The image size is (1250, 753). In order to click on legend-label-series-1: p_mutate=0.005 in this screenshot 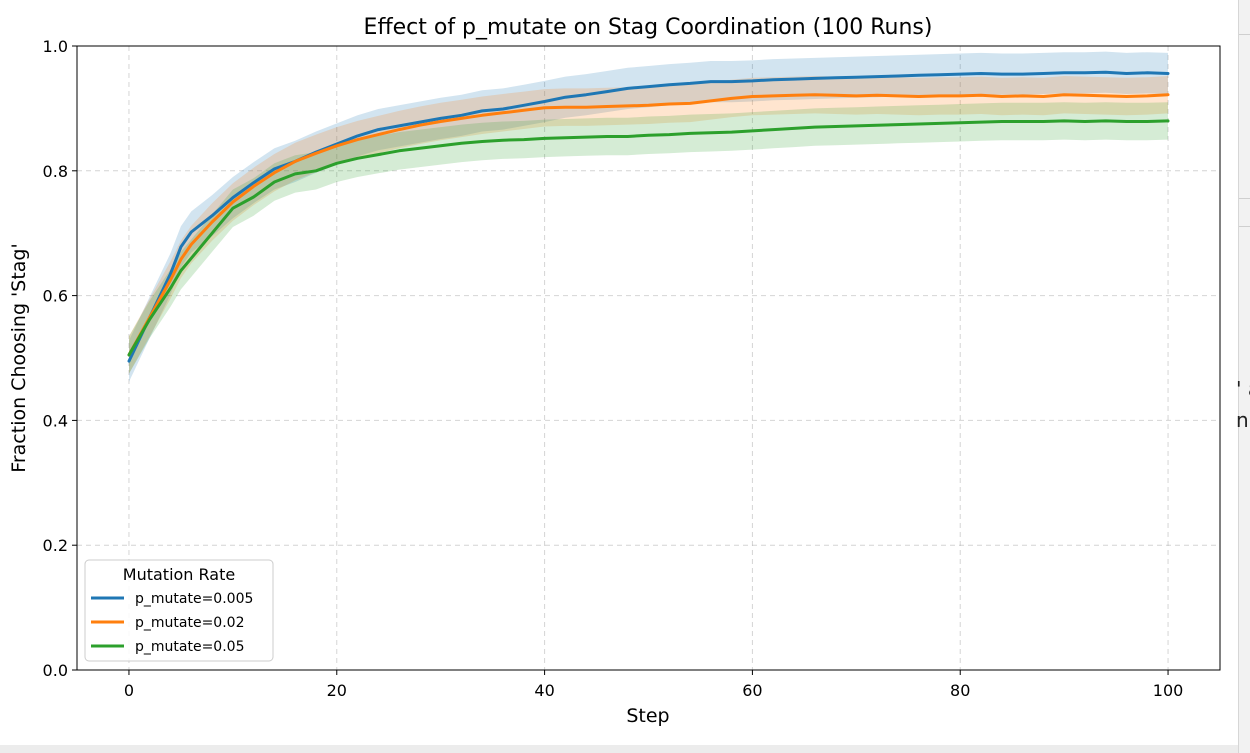, I will do `click(194, 599)`.